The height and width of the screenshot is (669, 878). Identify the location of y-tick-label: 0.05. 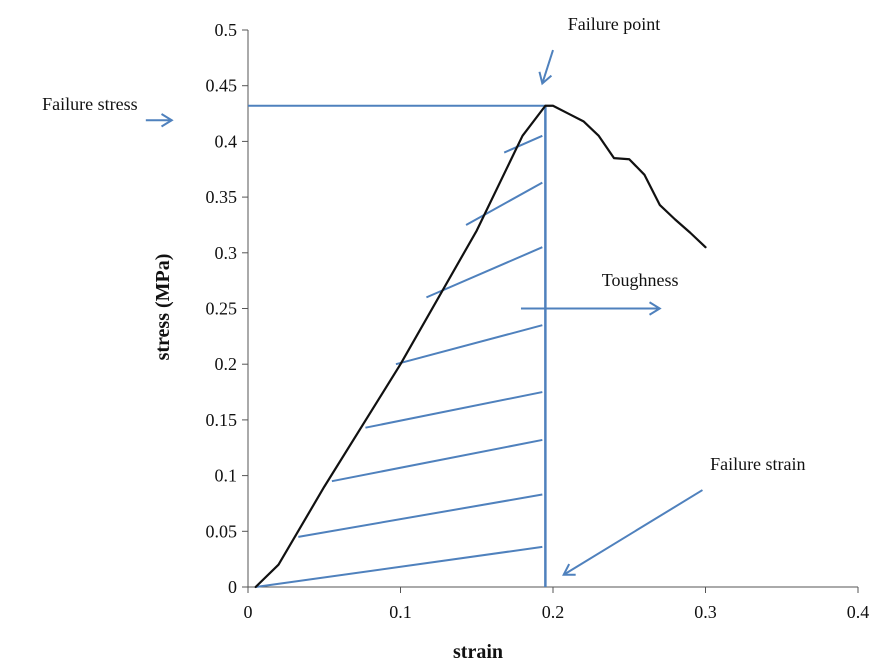
(222, 531).